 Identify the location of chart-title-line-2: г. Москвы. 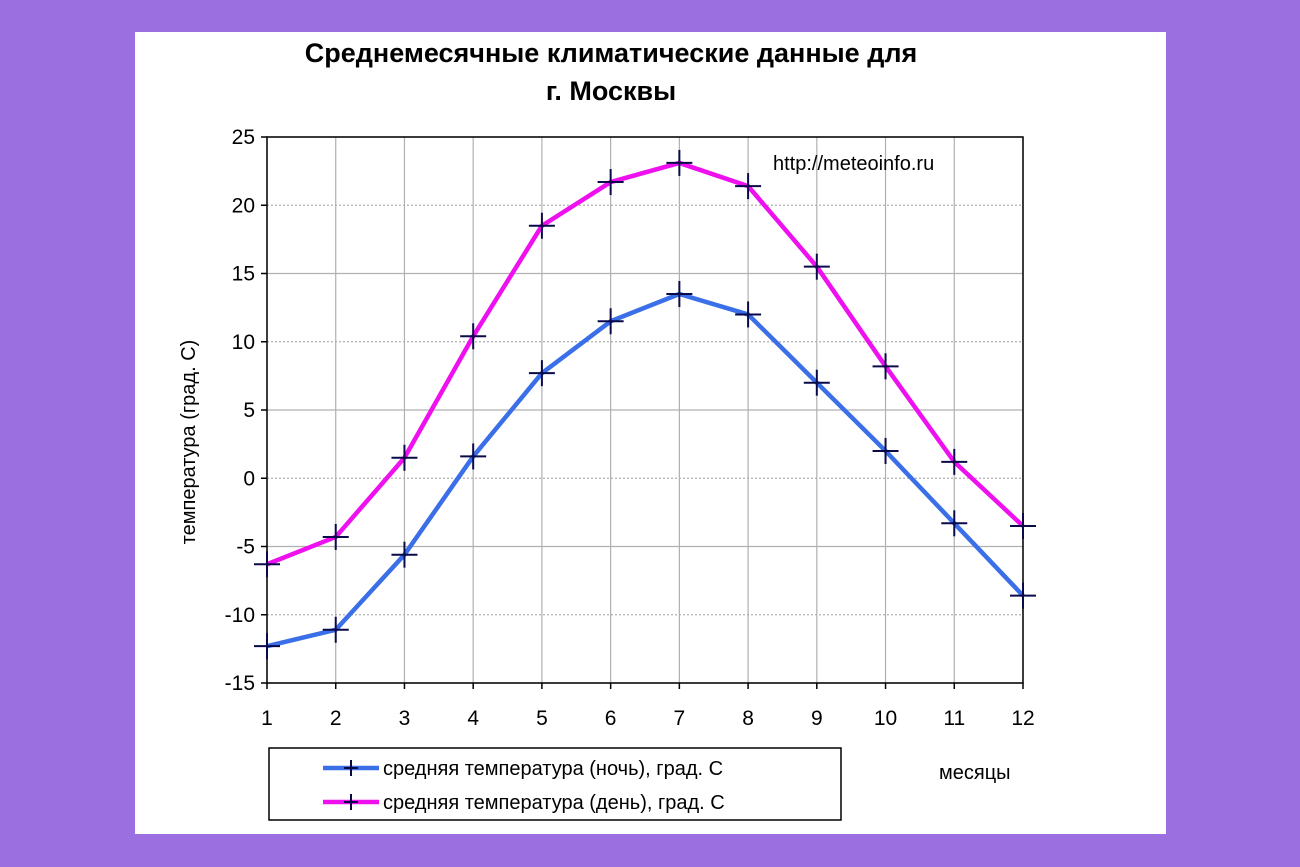
(611, 91).